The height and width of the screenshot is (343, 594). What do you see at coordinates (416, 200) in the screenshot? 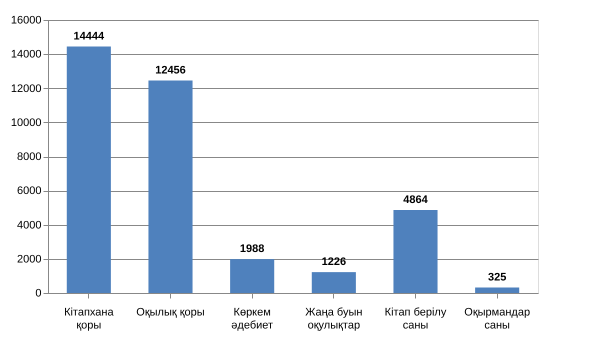
I see `data-label: 4864` at bounding box center [416, 200].